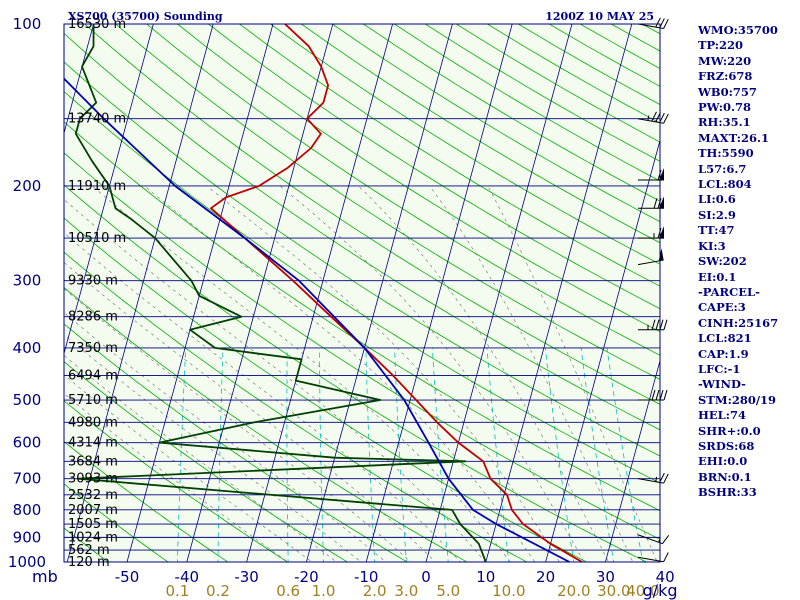 This screenshot has height=600, width=800. What do you see at coordinates (725, 107) in the screenshot?
I see `index-item: PW:0.78` at bounding box center [725, 107].